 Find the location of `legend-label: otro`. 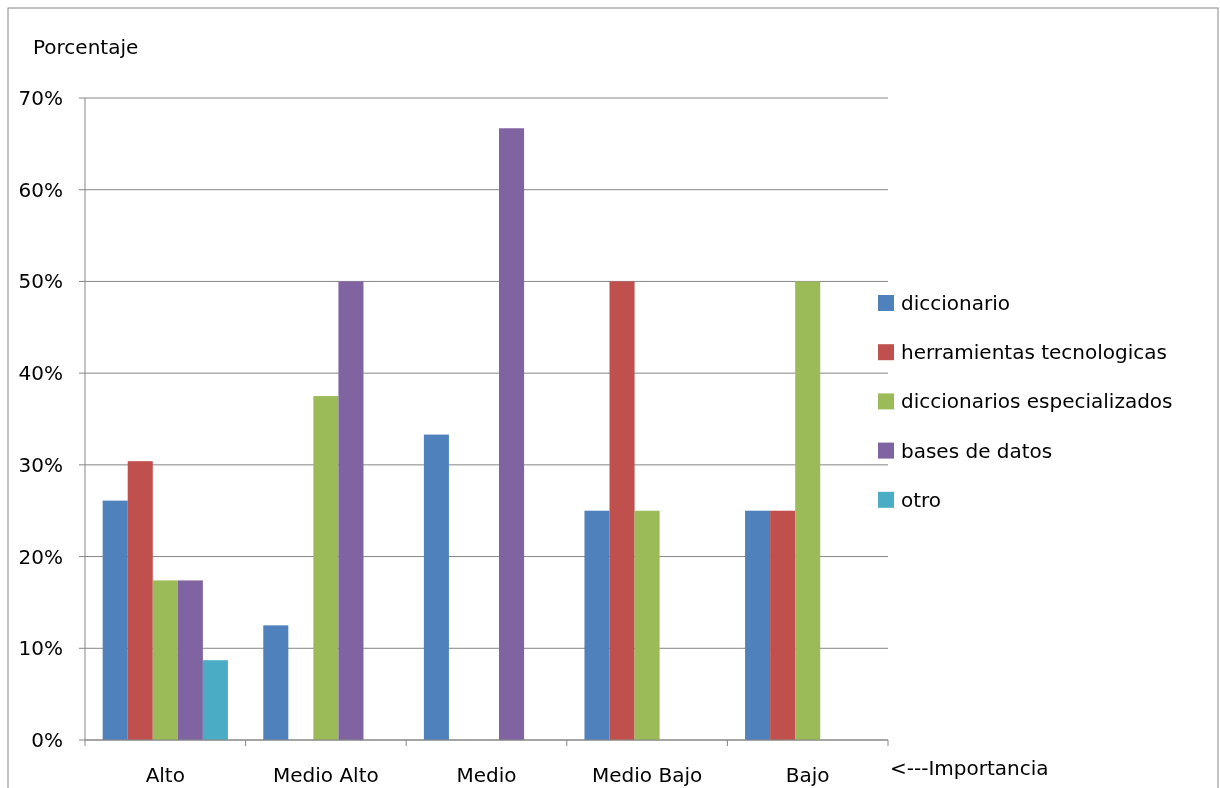

legend-label: otro is located at coordinates (921, 499).